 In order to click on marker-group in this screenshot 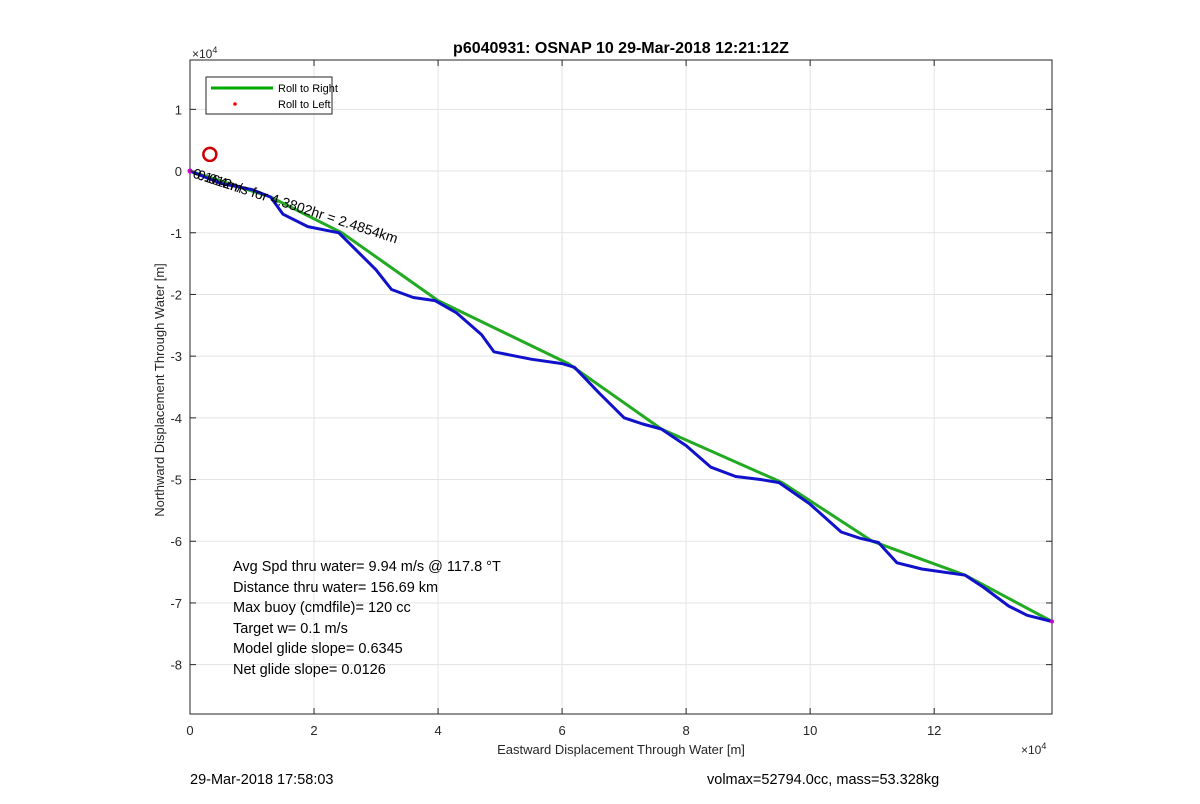, I will do `click(210, 154)`.